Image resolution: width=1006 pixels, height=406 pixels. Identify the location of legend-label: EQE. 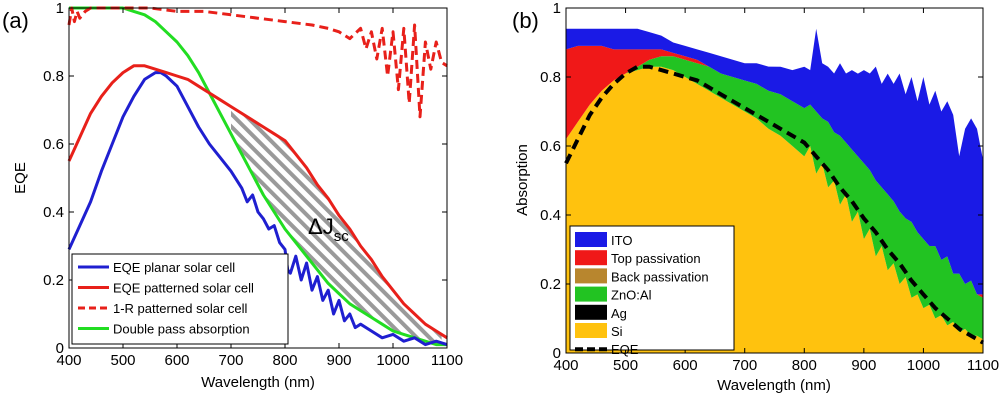
(625, 349).